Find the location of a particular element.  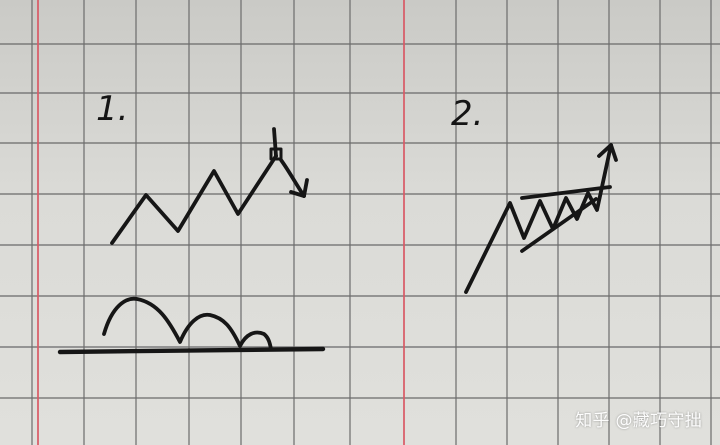

sketch-two is located at coordinates (541, 218).